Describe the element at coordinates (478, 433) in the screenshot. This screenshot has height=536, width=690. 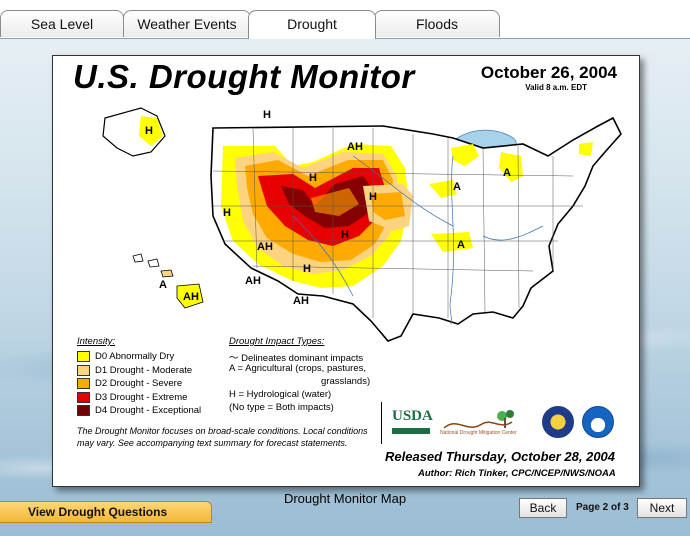
I see `ndmc-text: National Drought Mitigation Center` at that location.